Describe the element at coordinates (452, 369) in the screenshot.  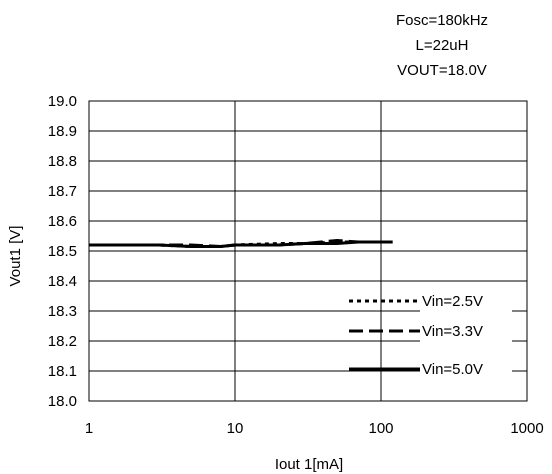
I see `legend-label-2: Vin=5.0V` at that location.